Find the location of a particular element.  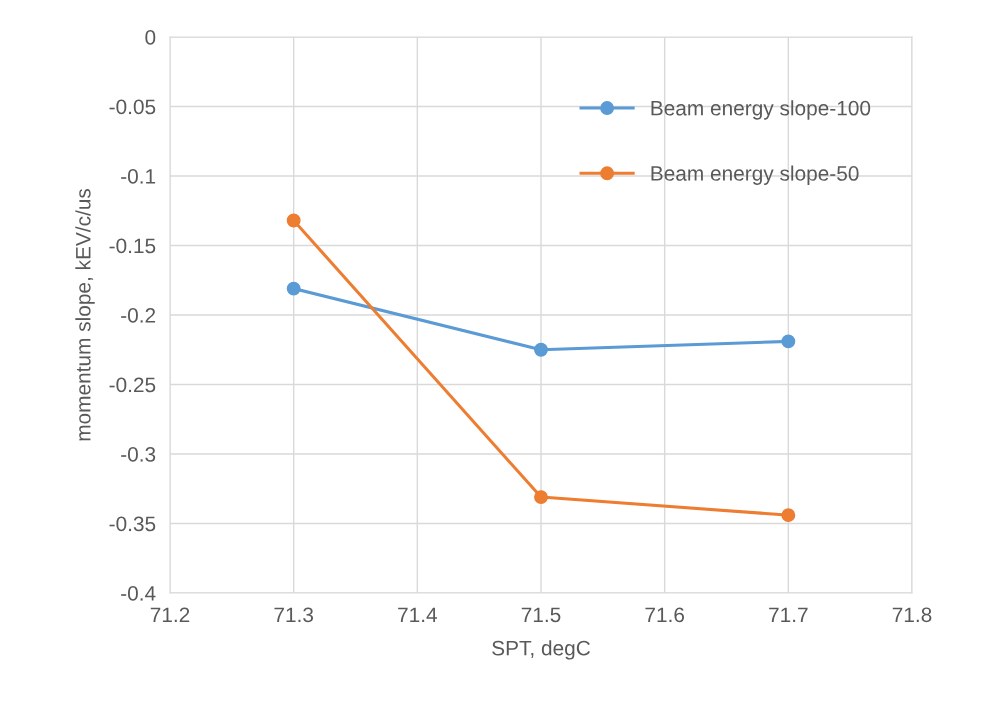

y-tick-label: -0.25 is located at coordinates (132, 385).